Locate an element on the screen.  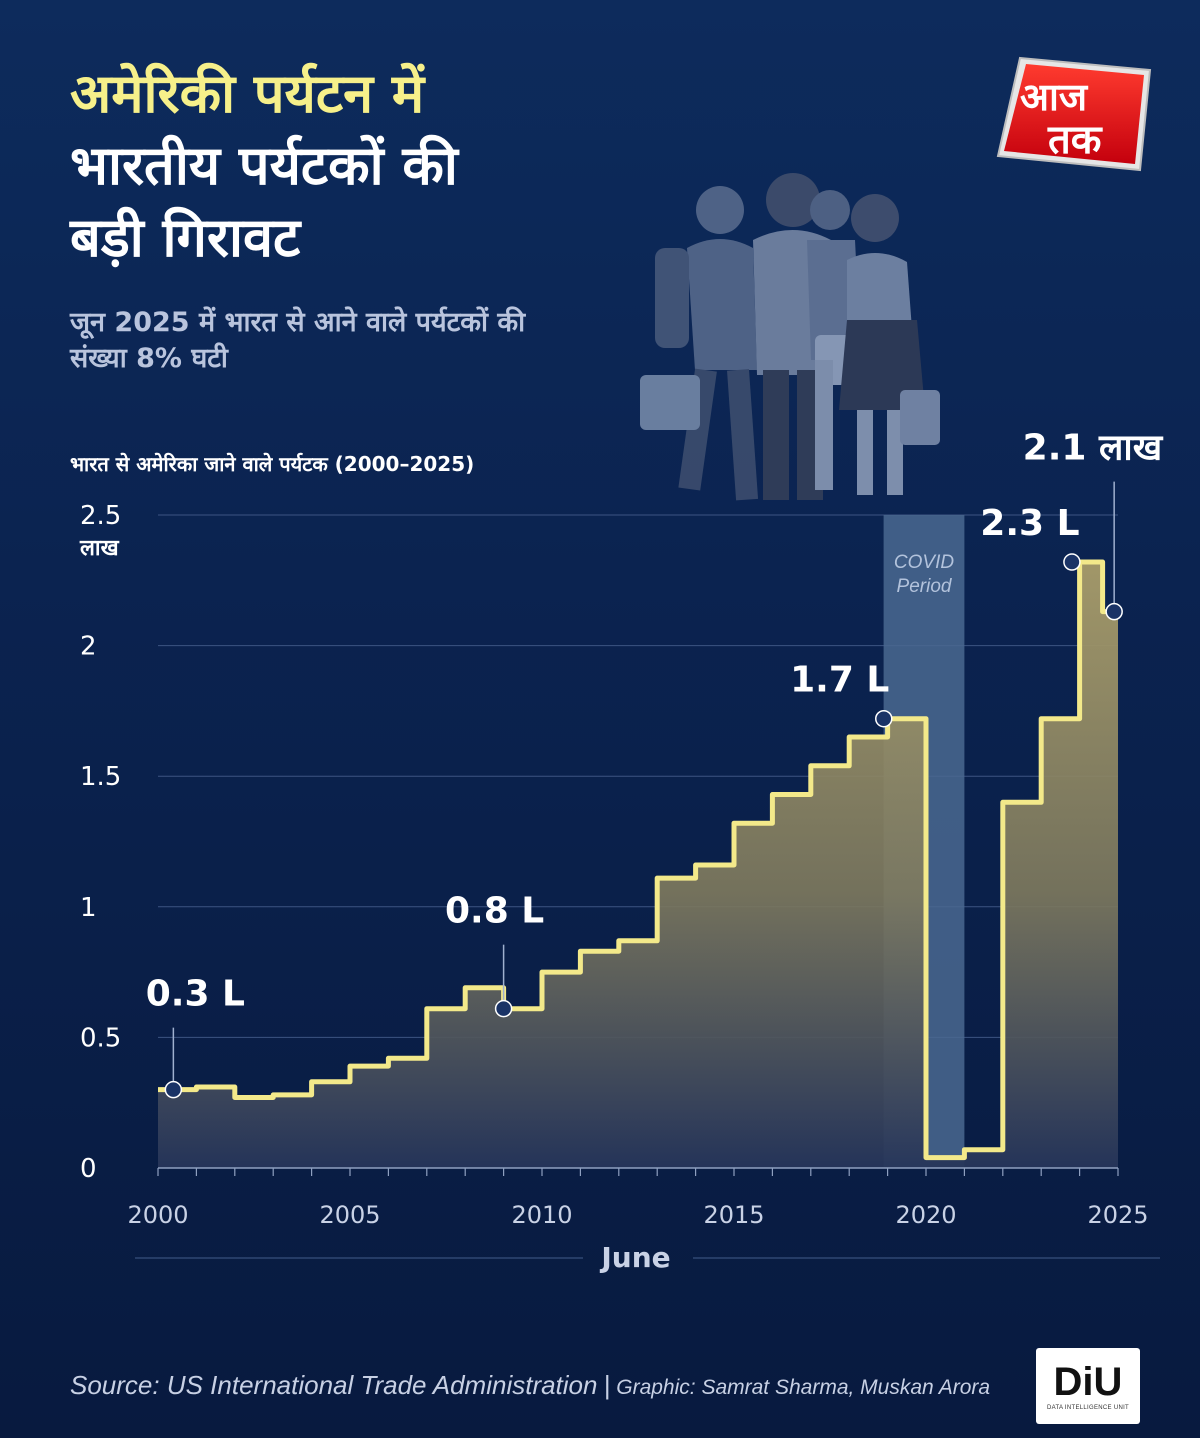
graphic-credit: Graphic: Samrat Sharma, Muskan Arora is located at coordinates (803, 1387).